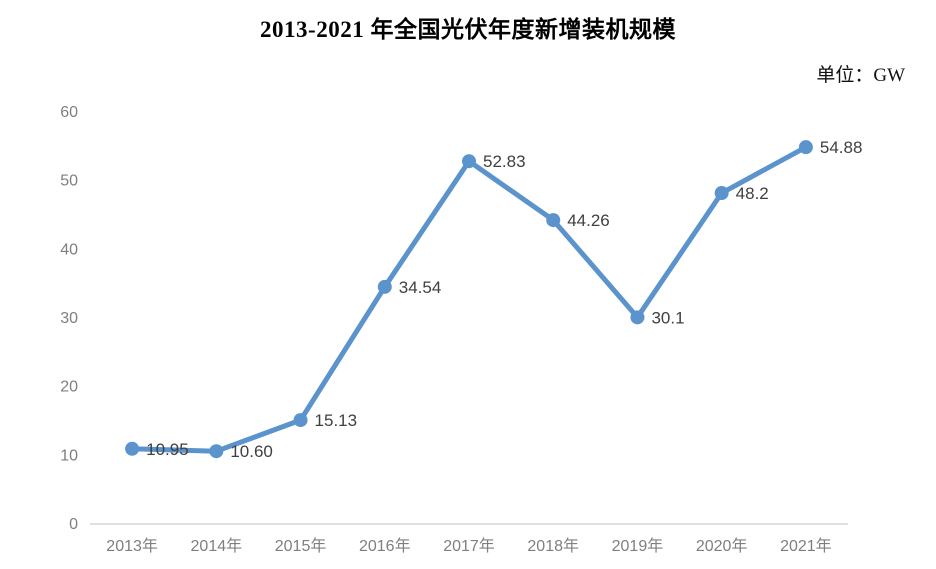  Describe the element at coordinates (638, 546) in the screenshot. I see `x-tick-label: 2019年` at that location.